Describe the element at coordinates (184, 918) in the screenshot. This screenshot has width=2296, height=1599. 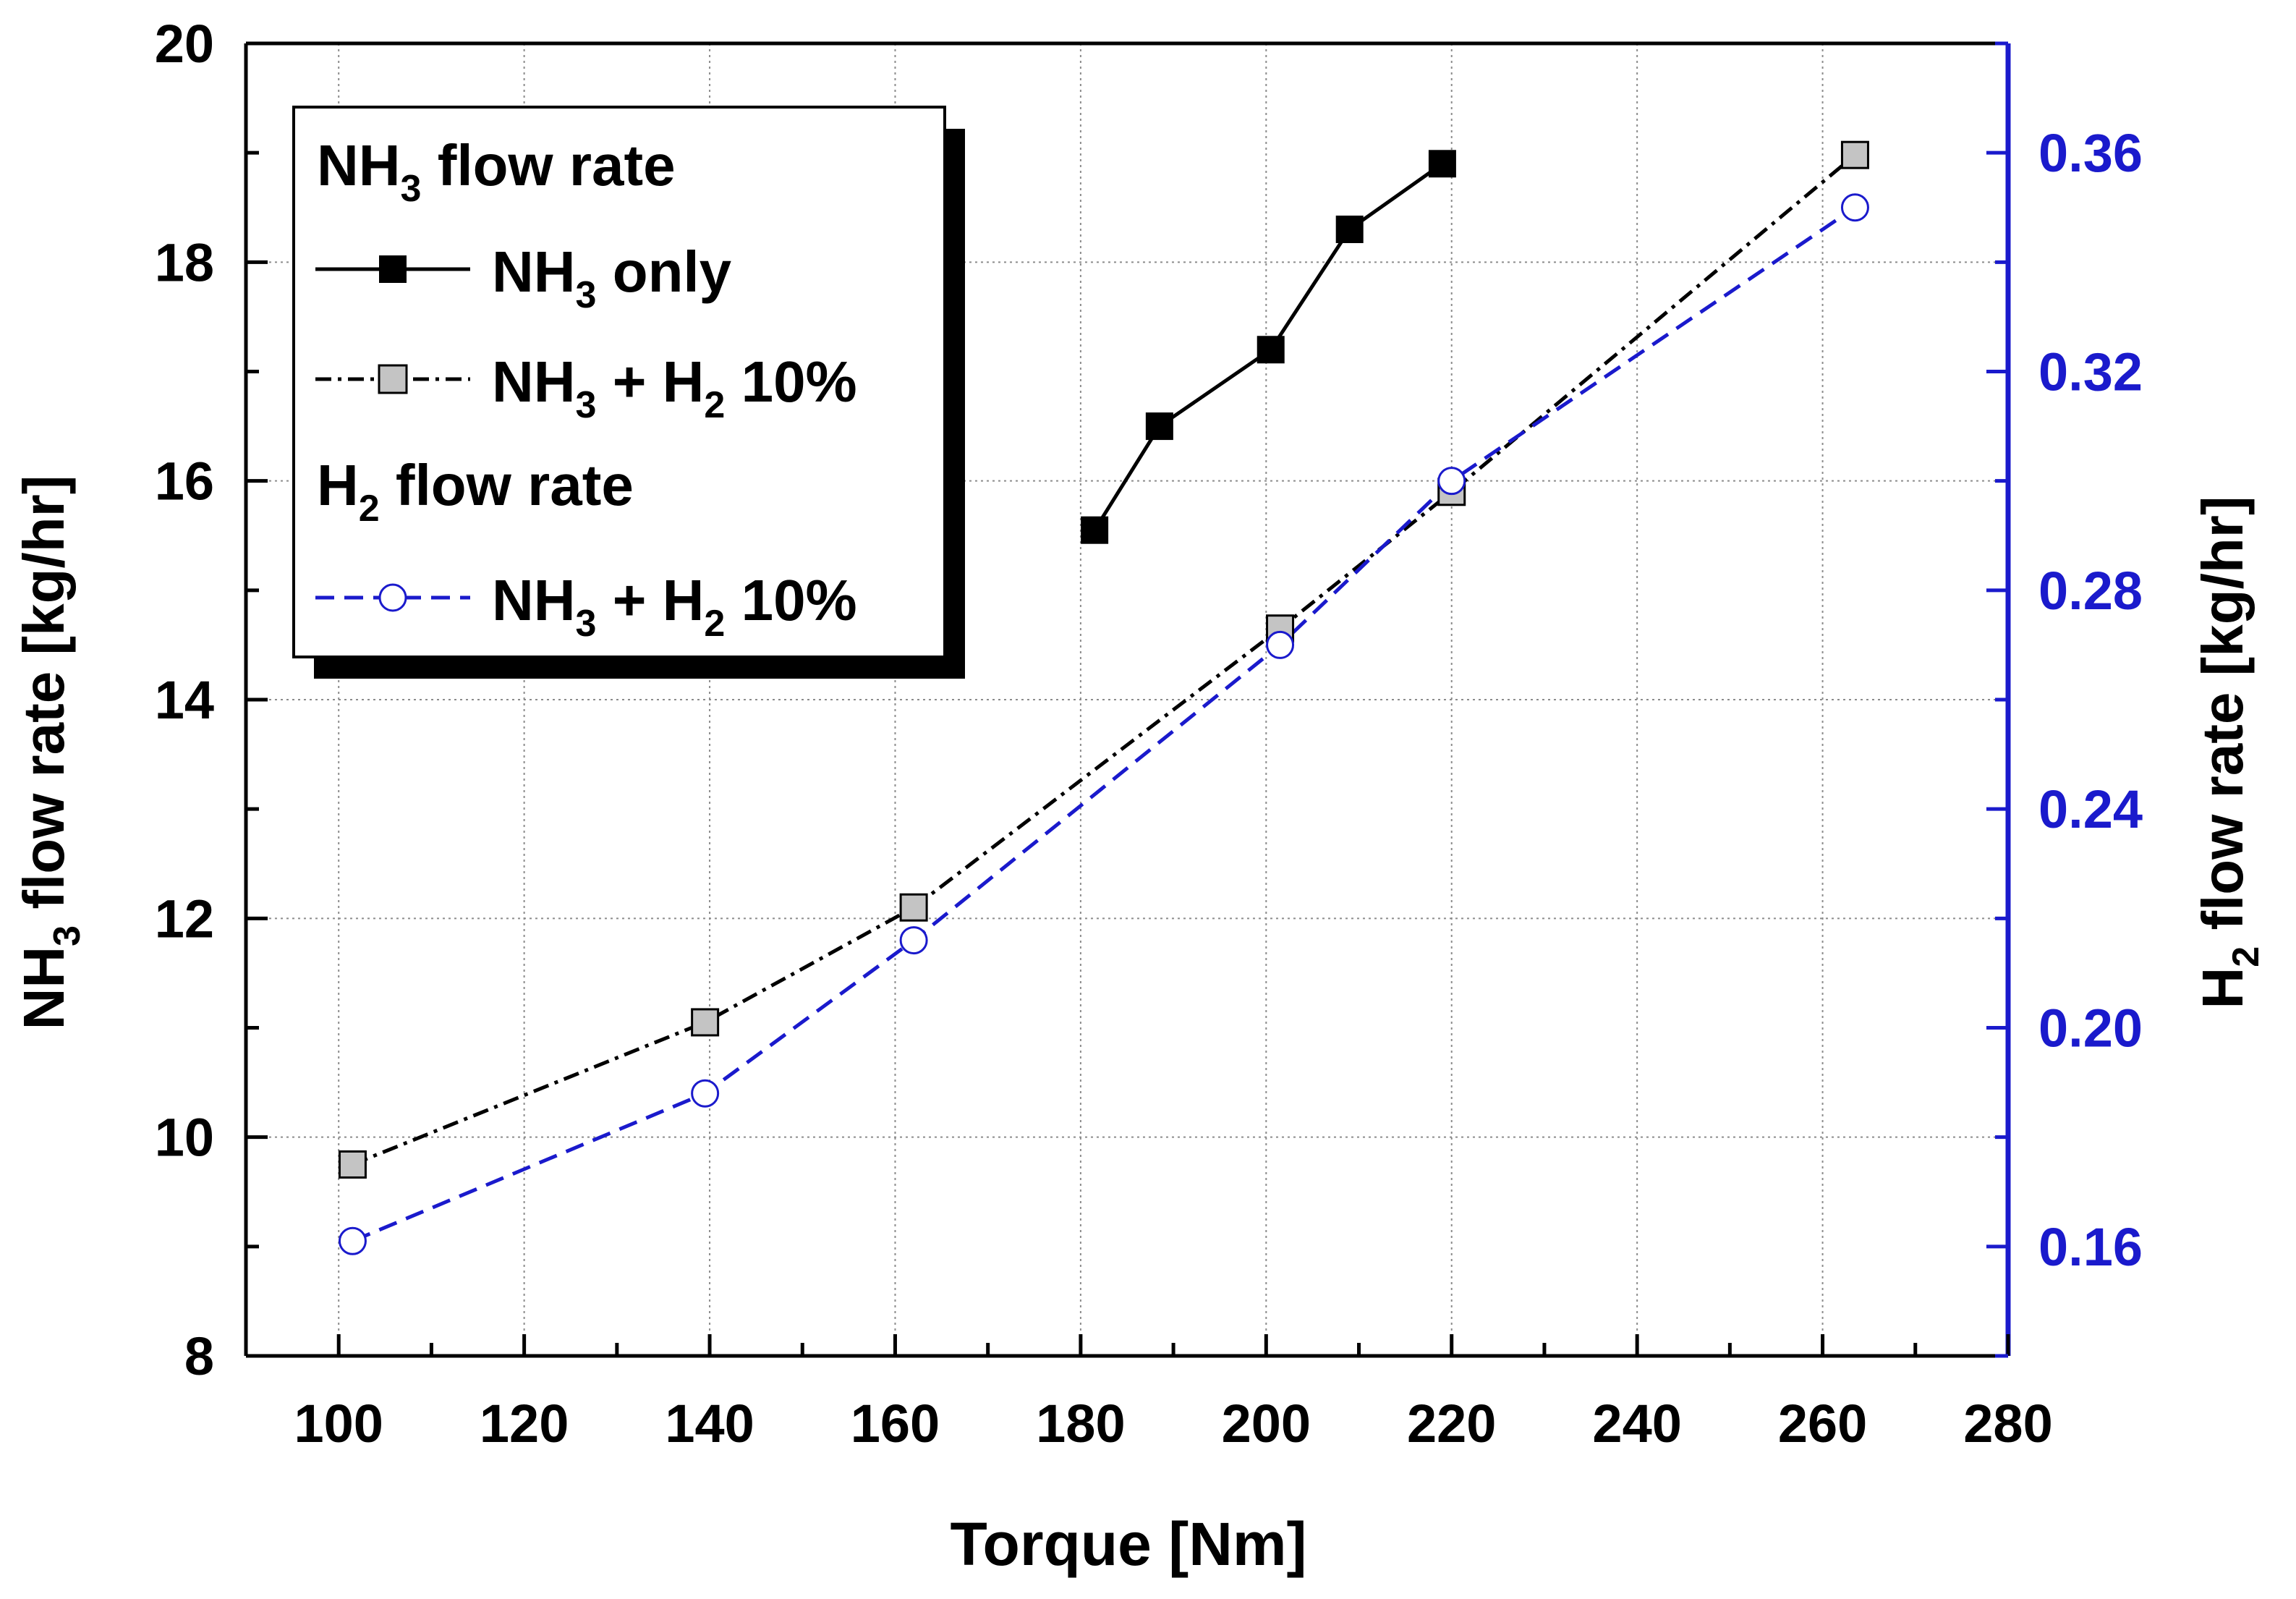
I see `y-tick-label: 12` at that location.